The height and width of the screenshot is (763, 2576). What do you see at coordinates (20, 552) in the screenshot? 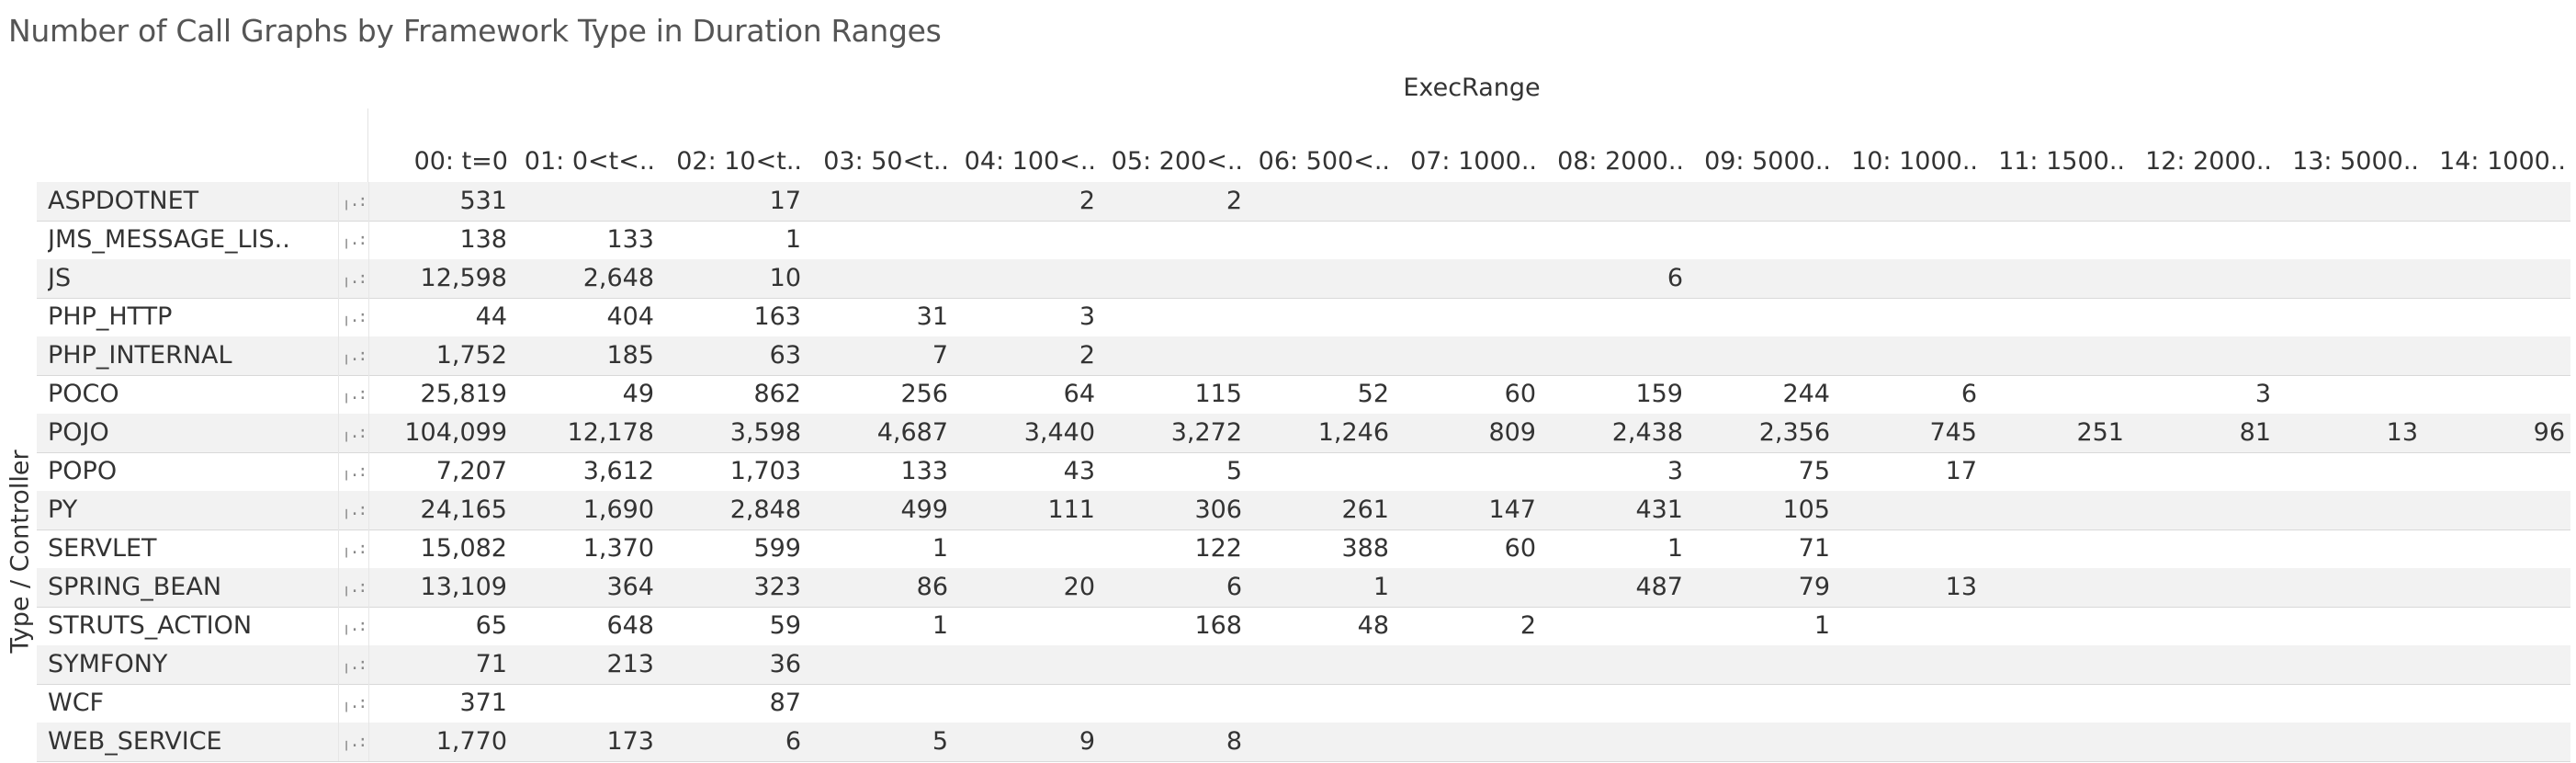
I see `row-axis-title: Type / Controller` at bounding box center [20, 552].